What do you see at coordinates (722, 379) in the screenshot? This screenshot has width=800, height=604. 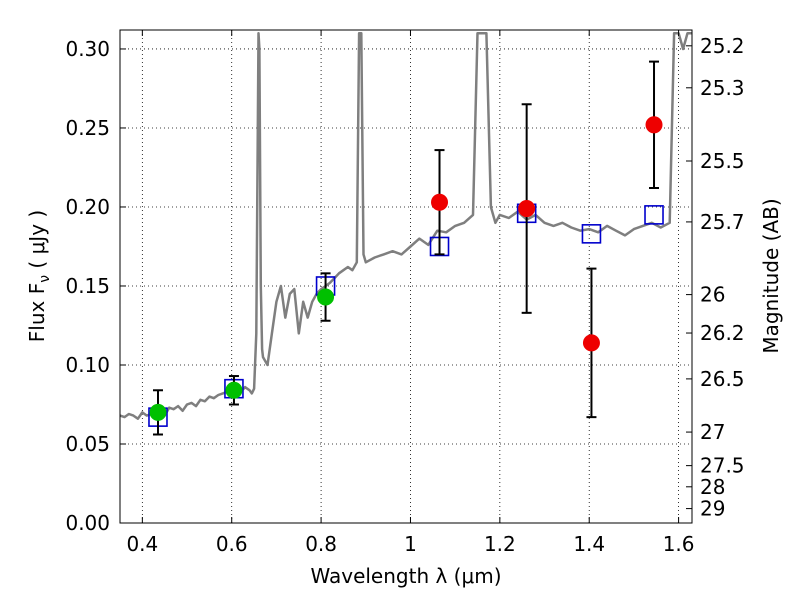 I see `mag-tick-label: 26.5` at bounding box center [722, 379].